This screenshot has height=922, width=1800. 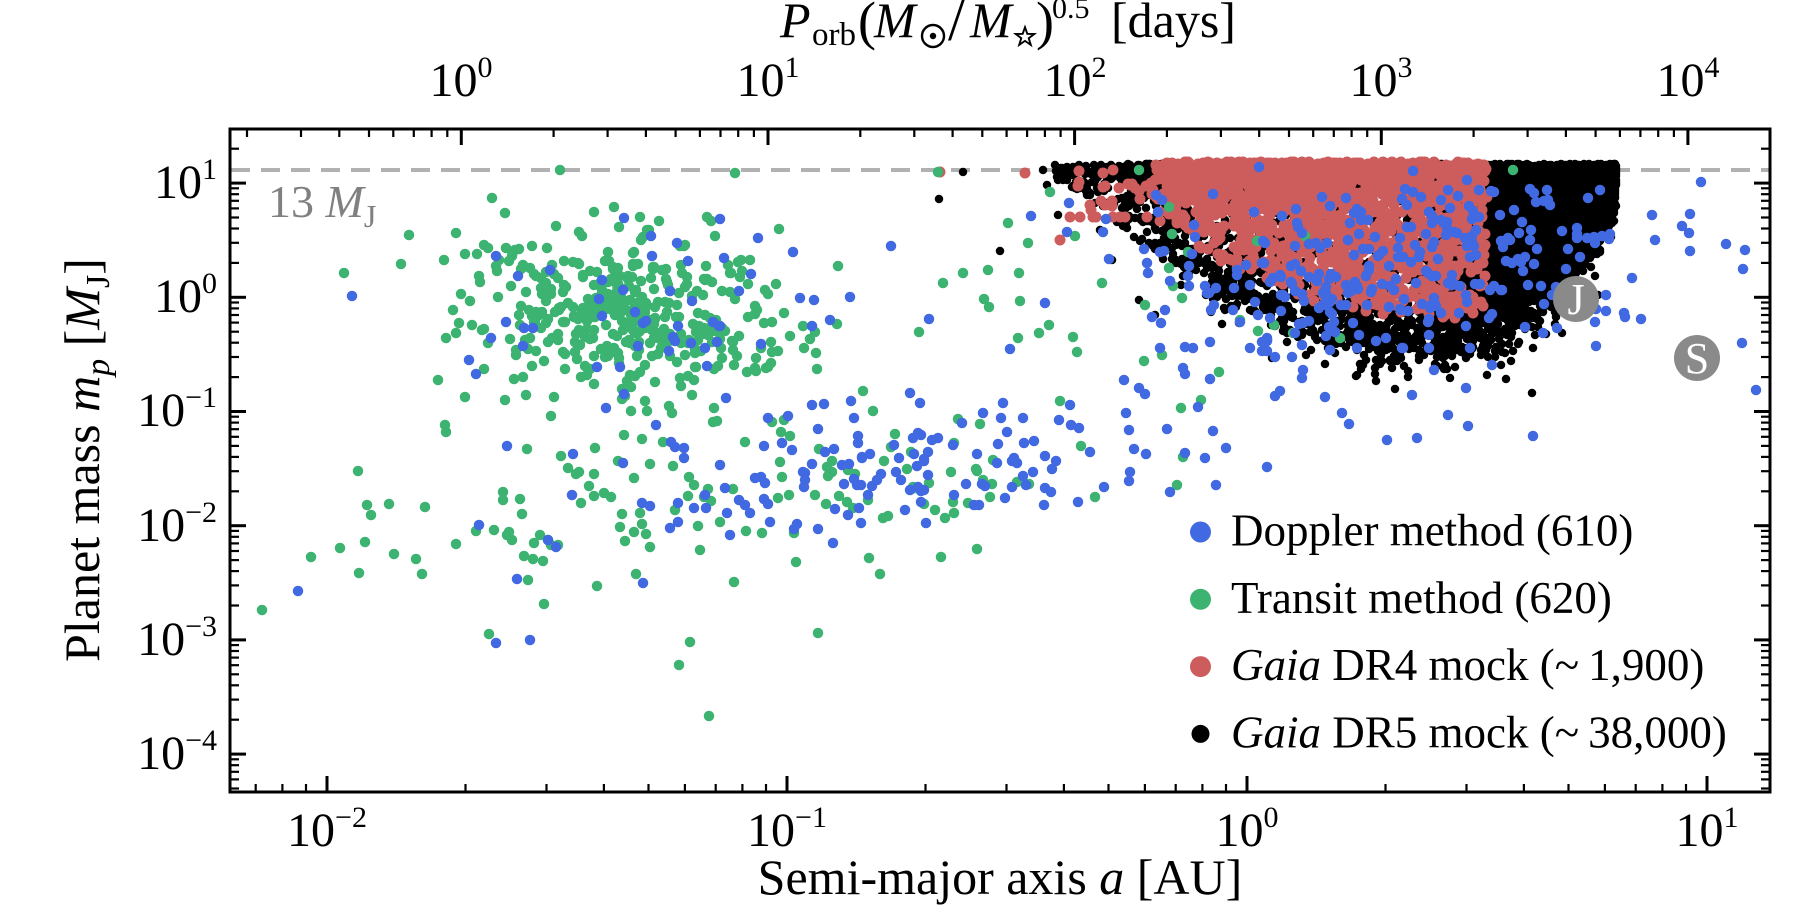 What do you see at coordinates (795, 24) in the screenshot?
I see `svg-text: P` at bounding box center [795, 24].